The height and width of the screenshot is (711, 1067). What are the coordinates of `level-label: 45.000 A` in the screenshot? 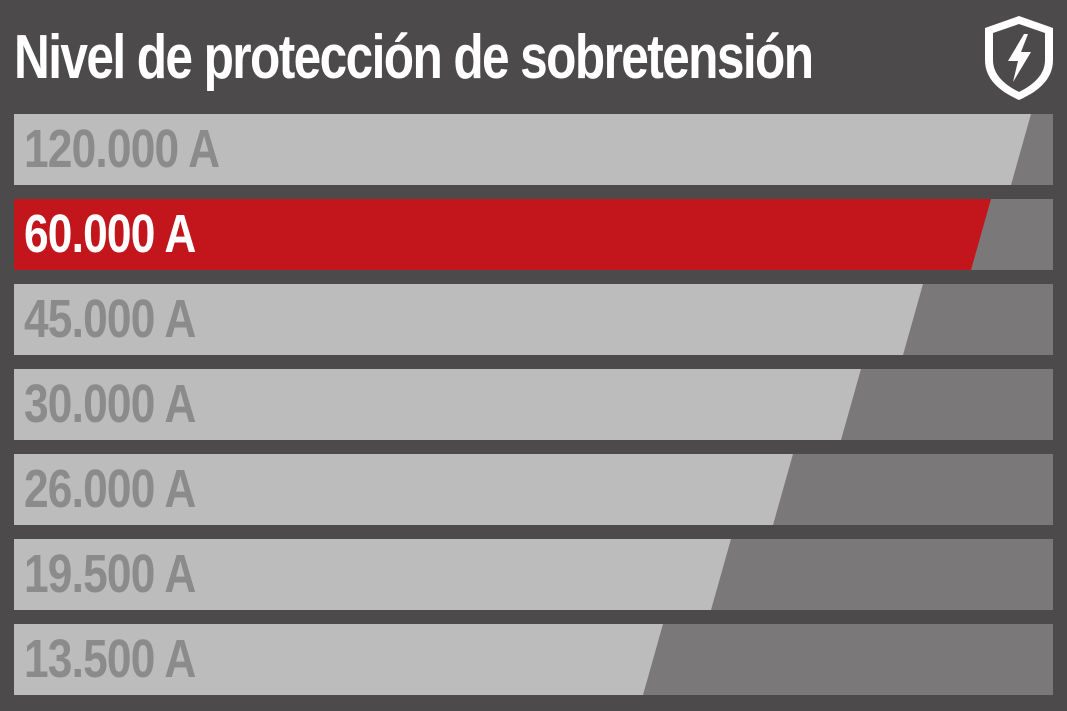 It's located at (110, 319).